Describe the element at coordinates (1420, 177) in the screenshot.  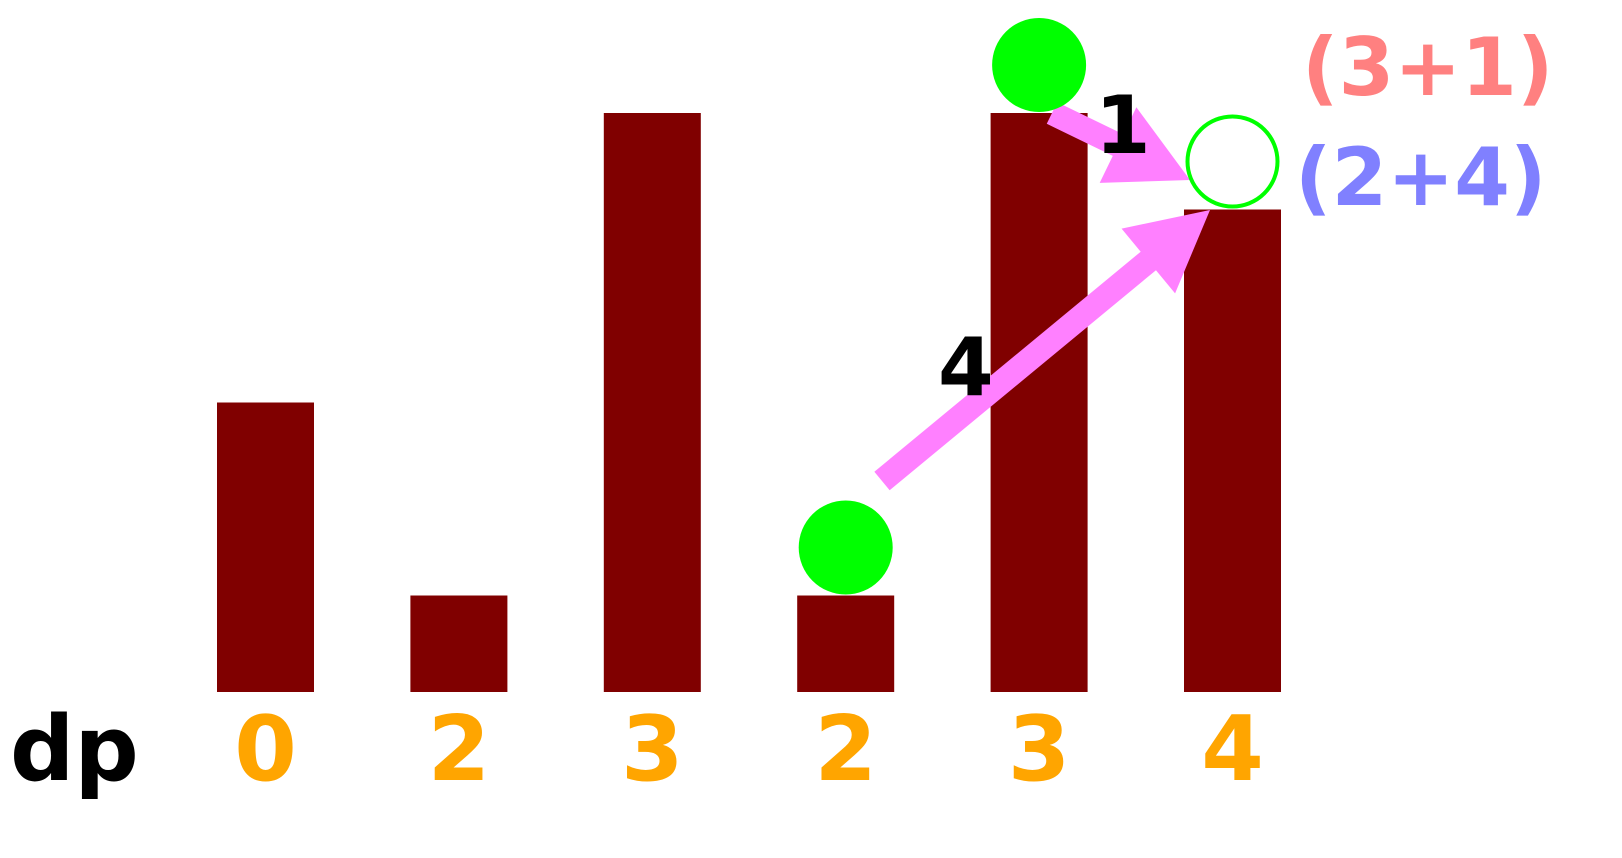
I see `candidate-bottom: (2+4)` at that location.